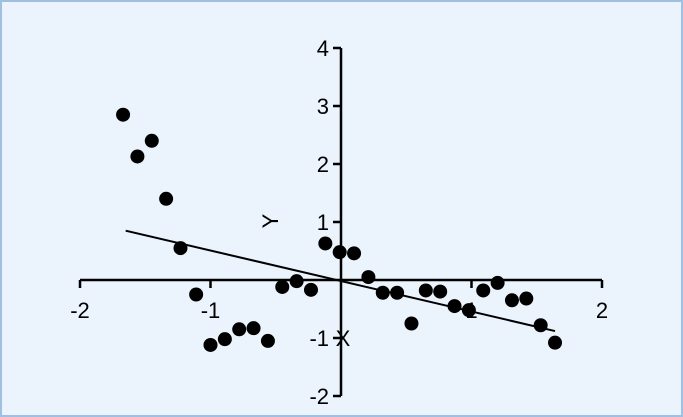 The height and width of the screenshot is (417, 683). I want to click on x-axis-label: X, so click(343, 338).